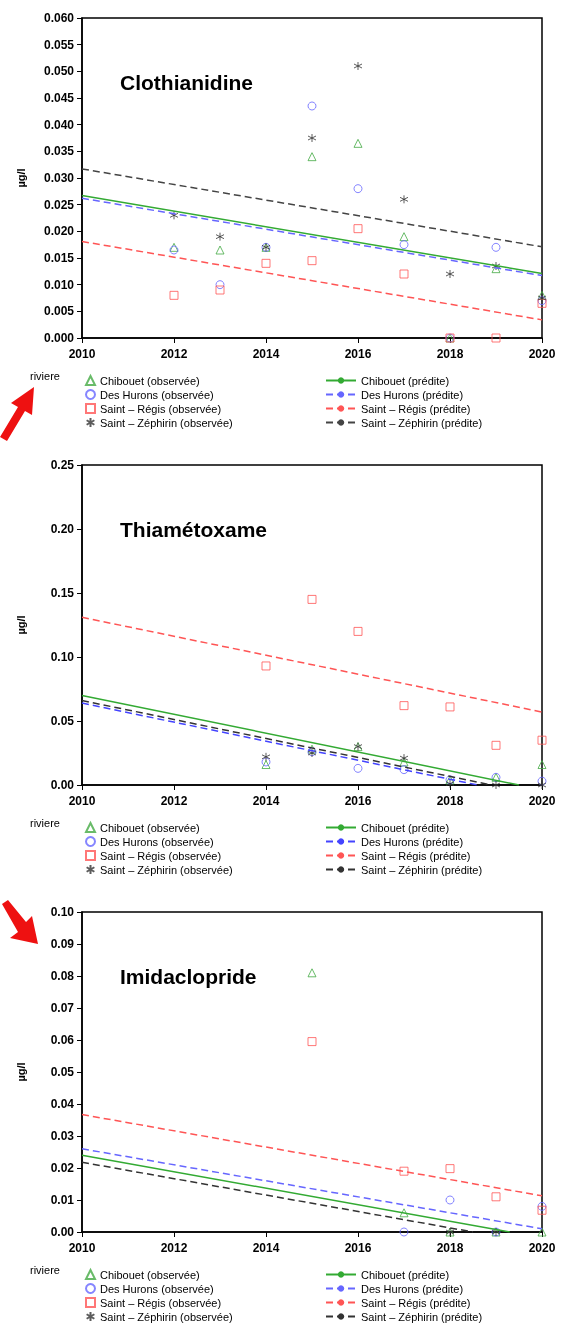 This screenshot has width=567, height=1341. What do you see at coordinates (62, 1168) in the screenshot?
I see `y-tick-label: 0.02` at bounding box center [62, 1168].